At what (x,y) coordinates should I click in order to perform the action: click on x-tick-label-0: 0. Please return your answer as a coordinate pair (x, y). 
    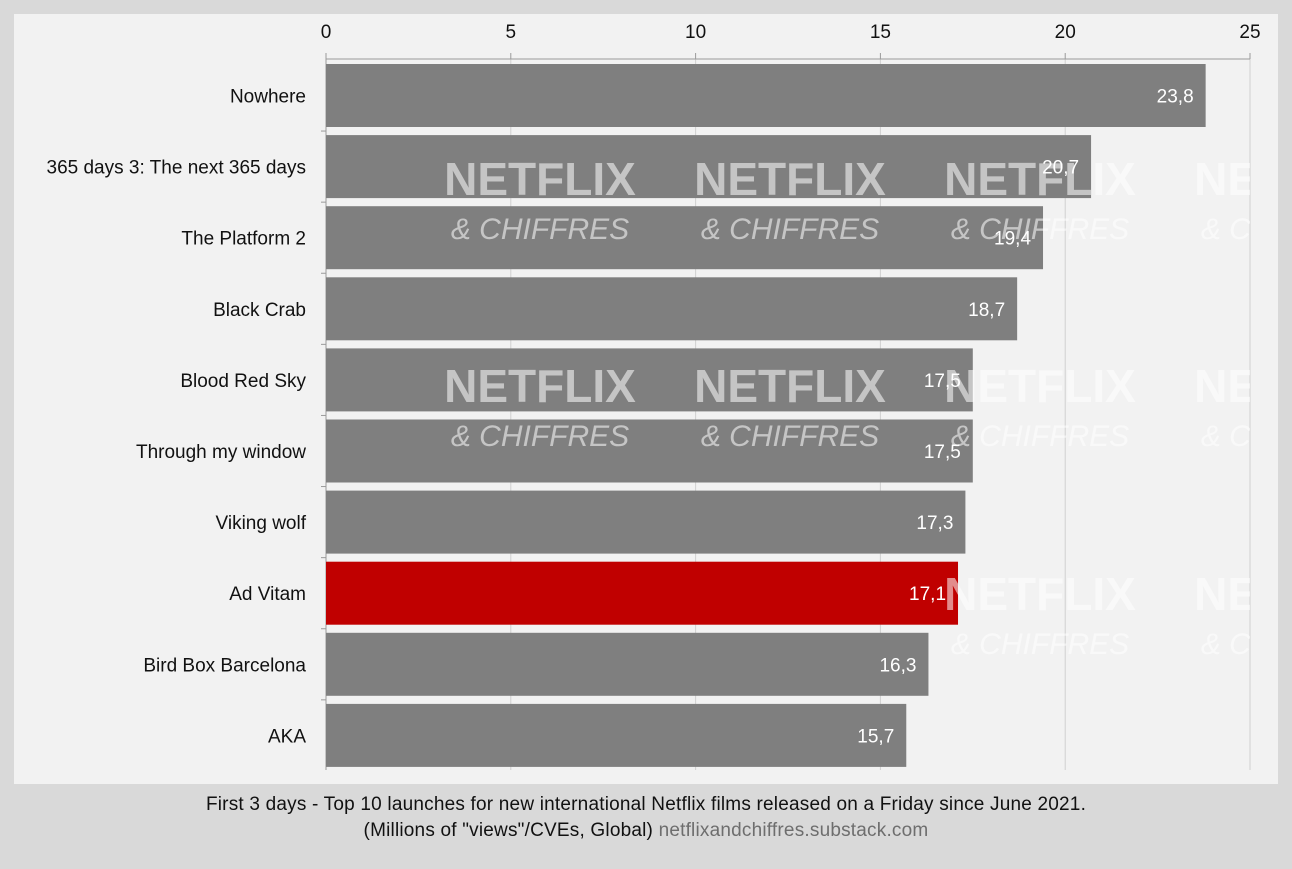
    Looking at the image, I should click on (326, 32).